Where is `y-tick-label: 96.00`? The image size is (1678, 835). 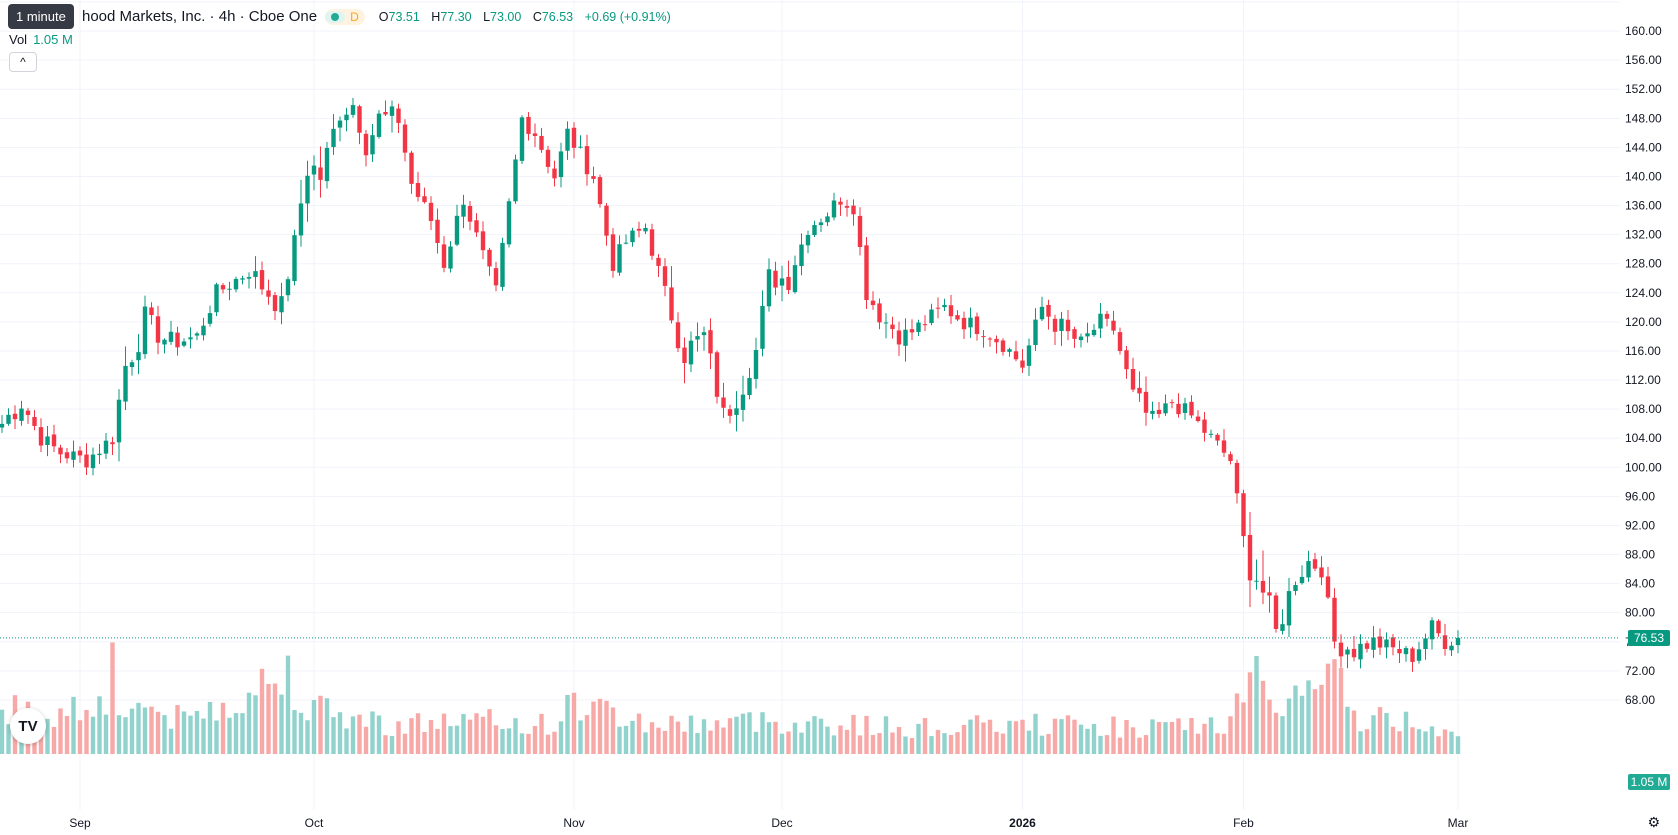
y-tick-label: 96.00 is located at coordinates (1640, 496).